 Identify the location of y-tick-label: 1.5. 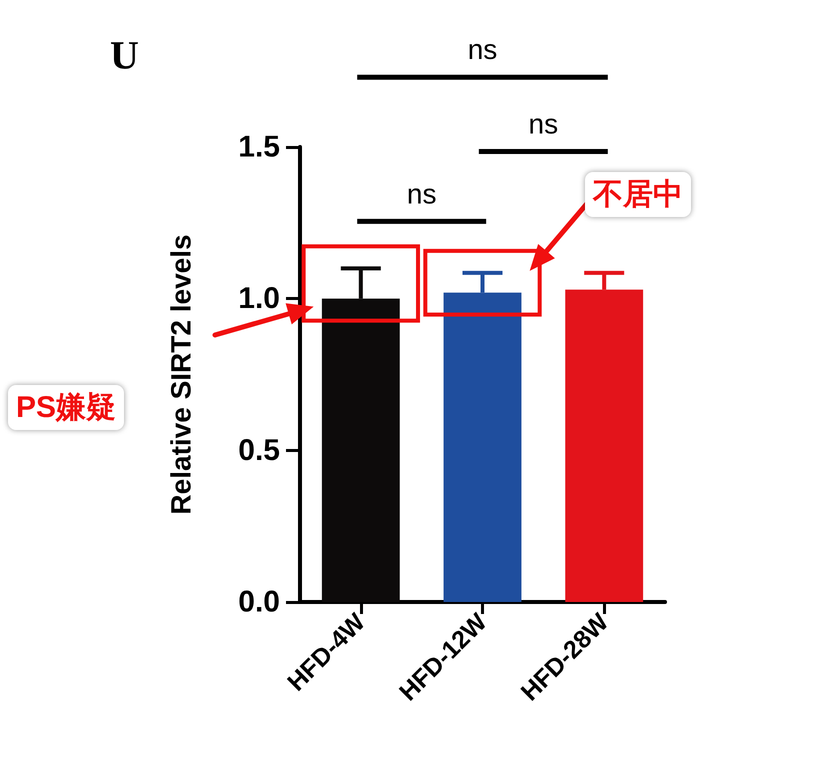
(259, 147).